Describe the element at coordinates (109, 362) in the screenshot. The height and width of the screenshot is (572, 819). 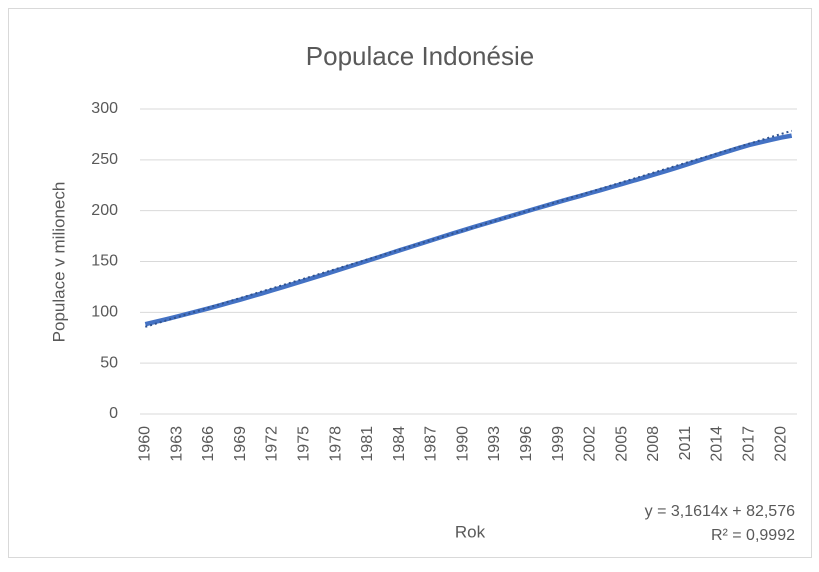
I see `y-tick-label: 50` at that location.